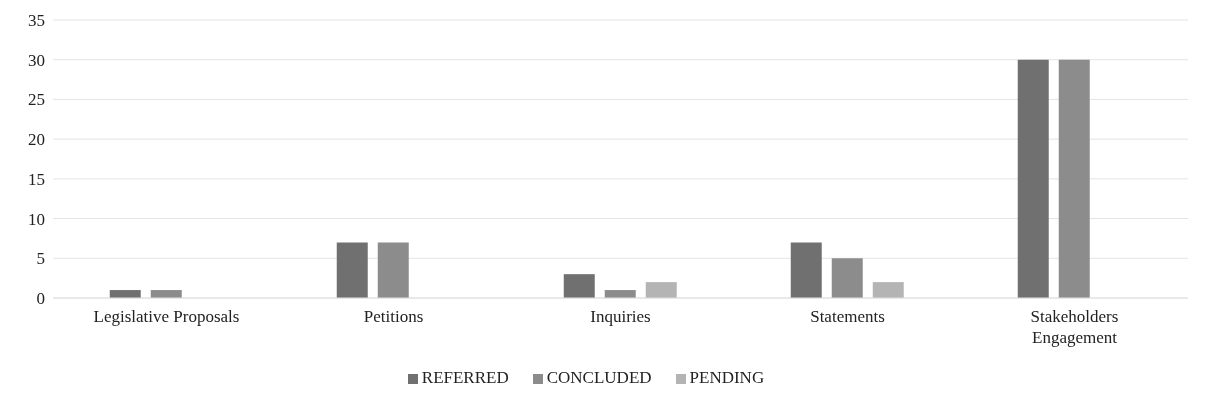  Describe the element at coordinates (40, 259) in the screenshot. I see `y-tick-label: 5` at that location.